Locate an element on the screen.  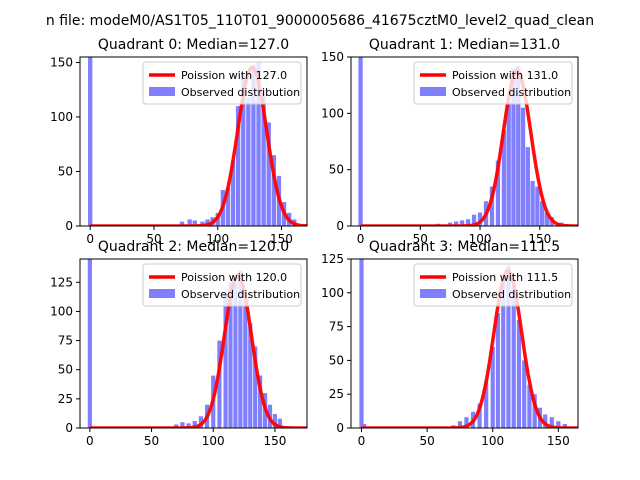
axes-frame is located at coordinates (464, 141).